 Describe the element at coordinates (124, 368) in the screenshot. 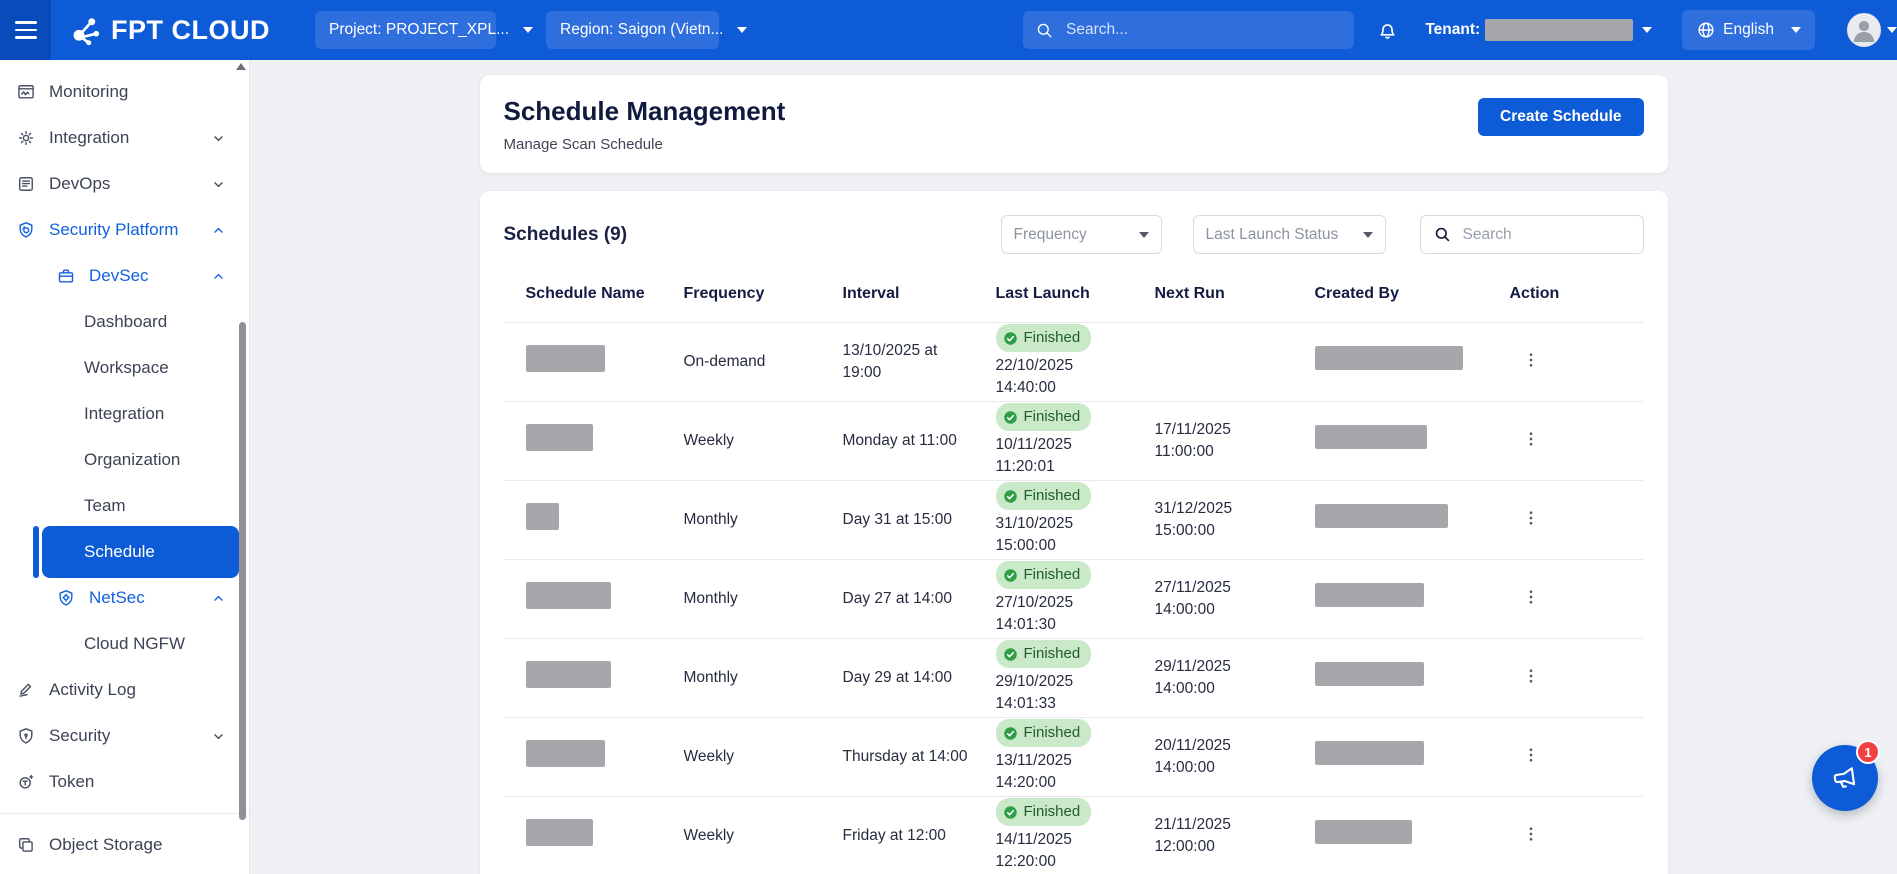

I see `sidebar-item-workspace: Workspace` at that location.